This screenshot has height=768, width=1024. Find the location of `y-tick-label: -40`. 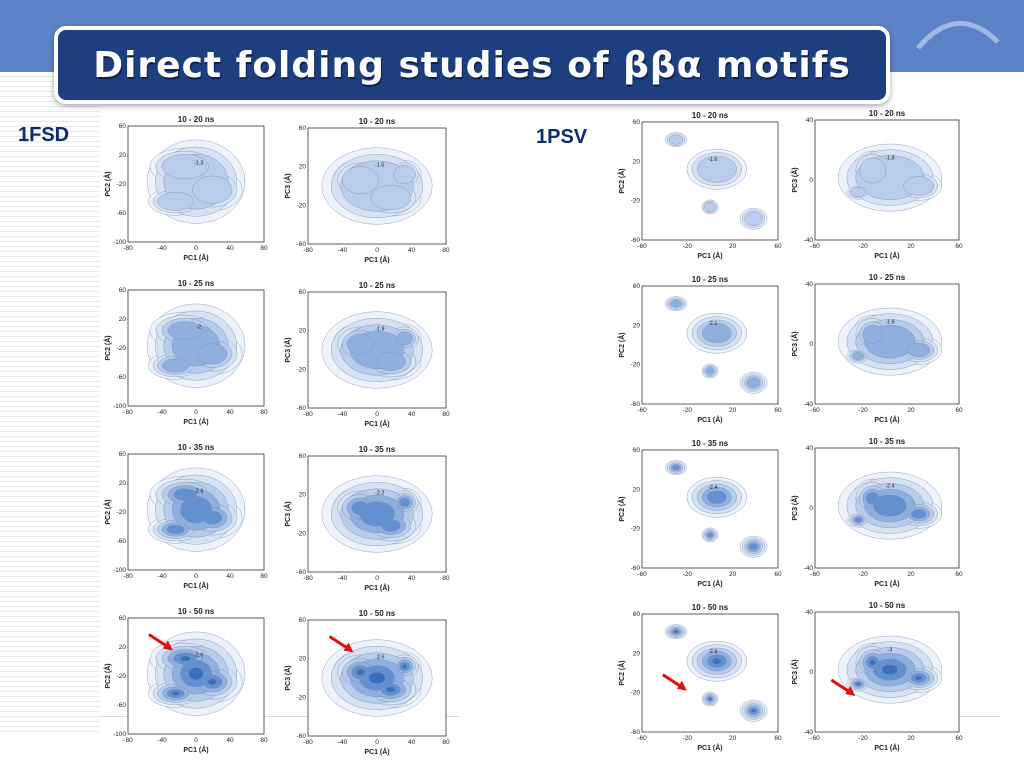

y-tick-label: -40 is located at coordinates (809, 732).